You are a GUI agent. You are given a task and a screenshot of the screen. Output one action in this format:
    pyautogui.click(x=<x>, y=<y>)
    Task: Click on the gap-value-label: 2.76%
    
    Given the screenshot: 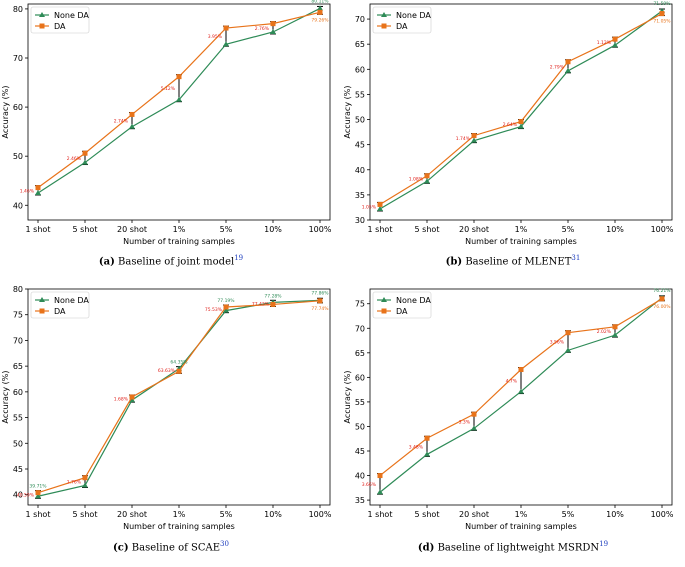 What is the action you would take?
    pyautogui.click(x=262, y=29)
    